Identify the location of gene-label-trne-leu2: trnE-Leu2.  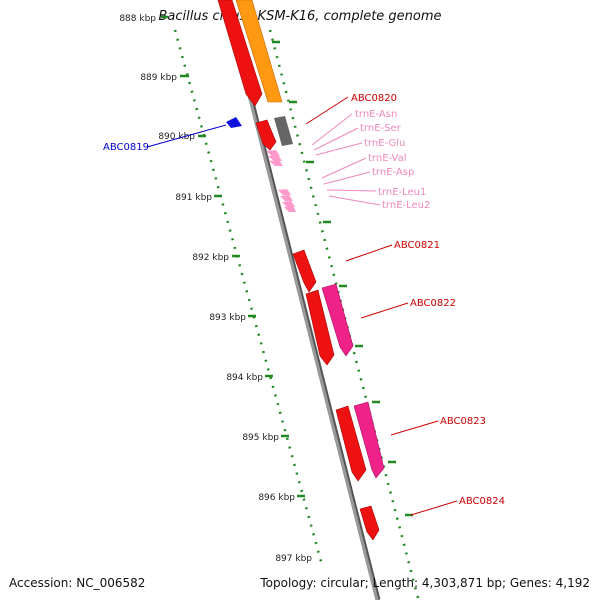
(406, 205).